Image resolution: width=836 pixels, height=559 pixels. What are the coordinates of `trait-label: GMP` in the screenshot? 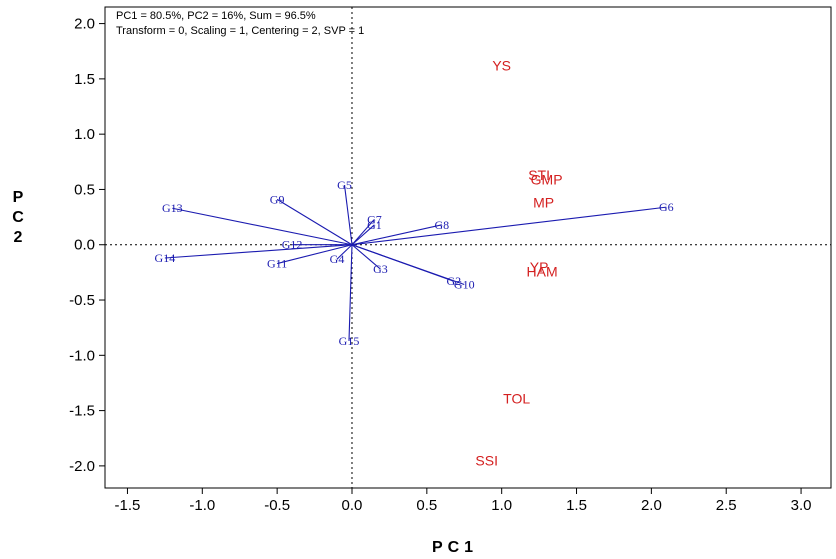 It's located at (547, 179).